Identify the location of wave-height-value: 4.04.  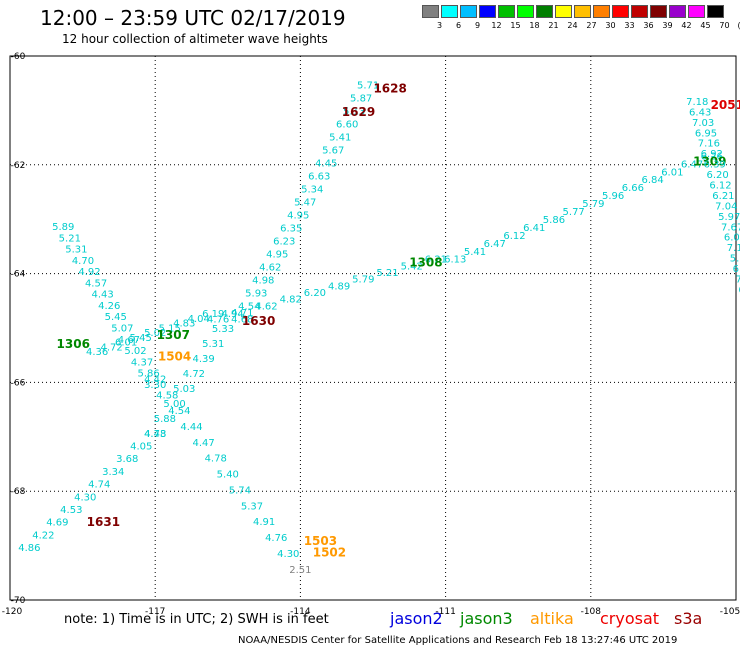
(199, 319).